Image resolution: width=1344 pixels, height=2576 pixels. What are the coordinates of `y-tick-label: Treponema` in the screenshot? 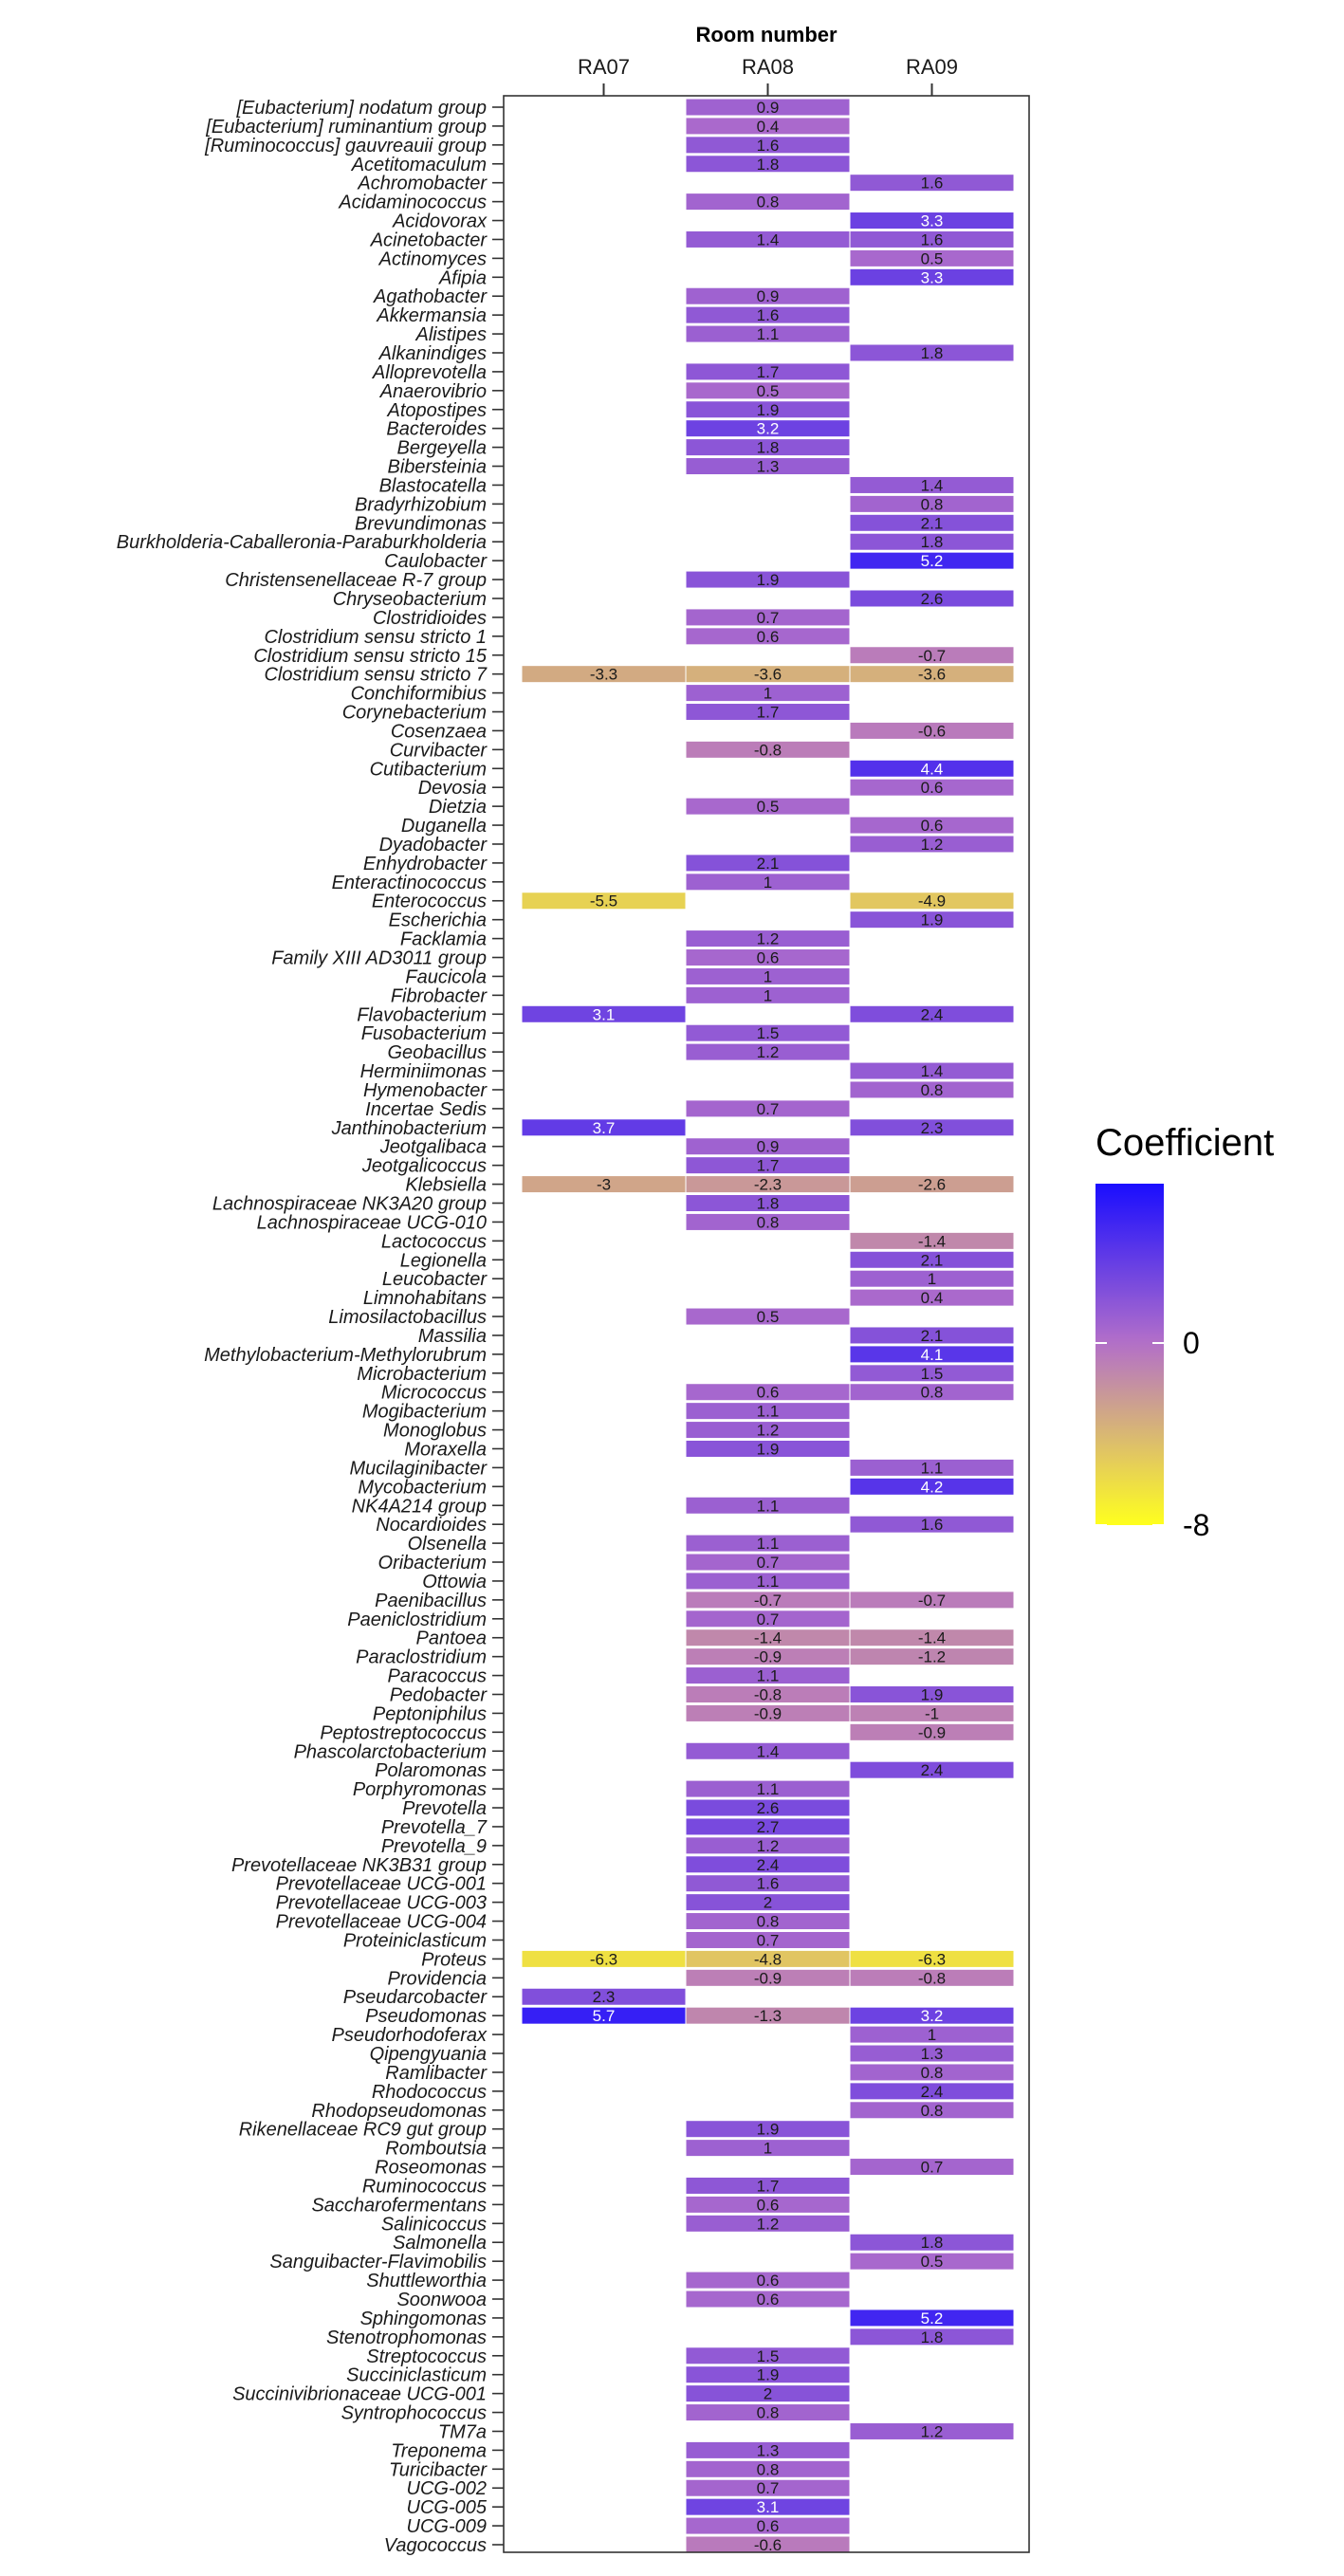 It's located at (439, 2450).